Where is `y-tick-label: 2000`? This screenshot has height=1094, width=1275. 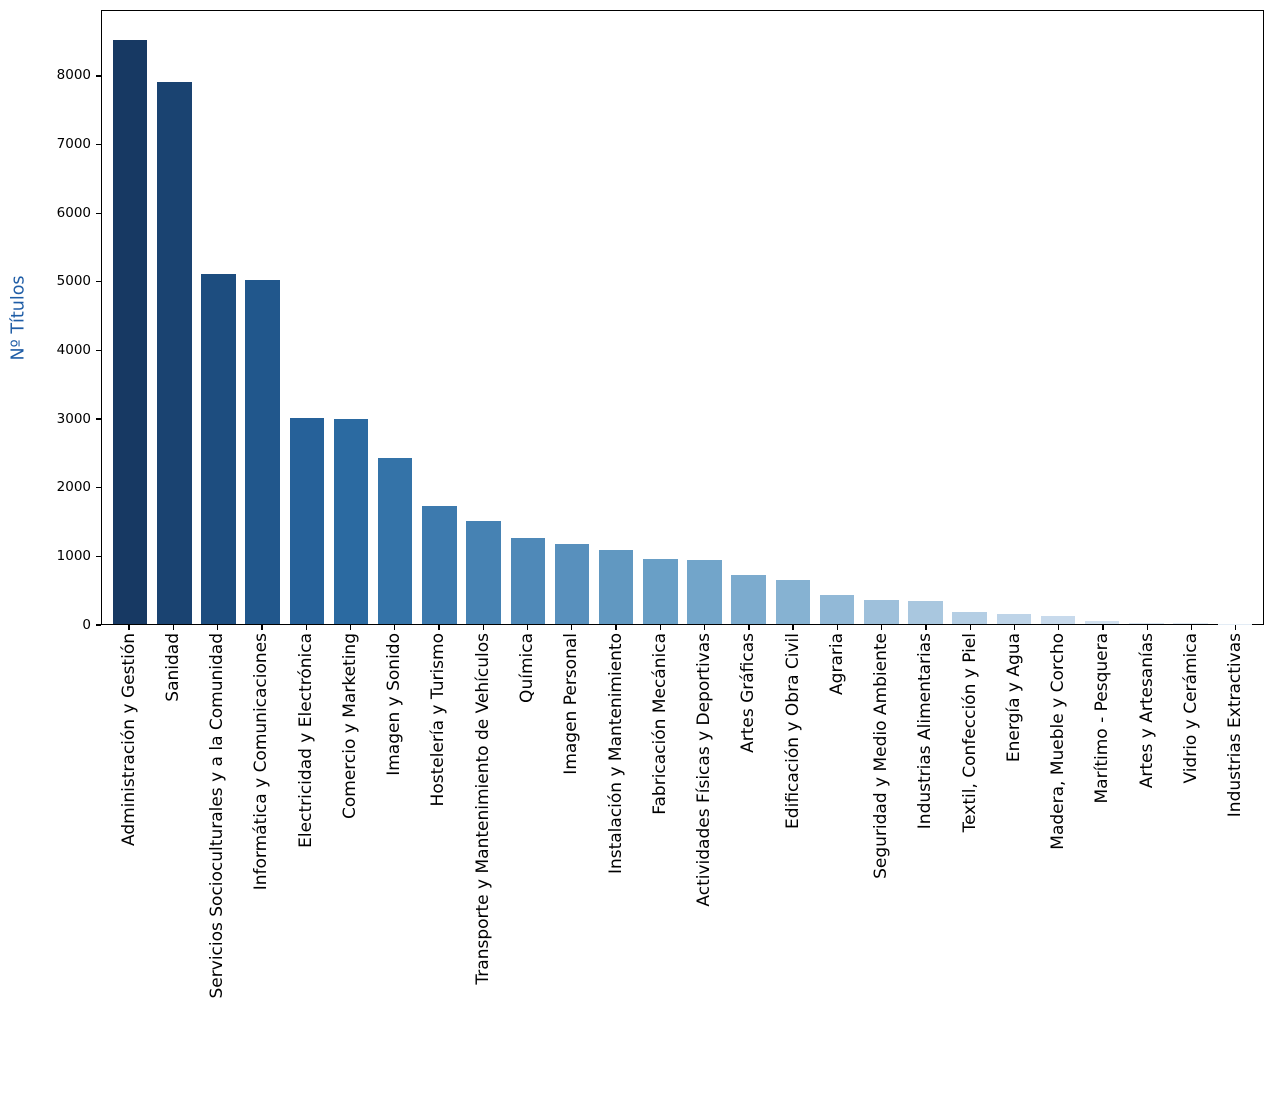 y-tick-label: 2000 is located at coordinates (73, 487).